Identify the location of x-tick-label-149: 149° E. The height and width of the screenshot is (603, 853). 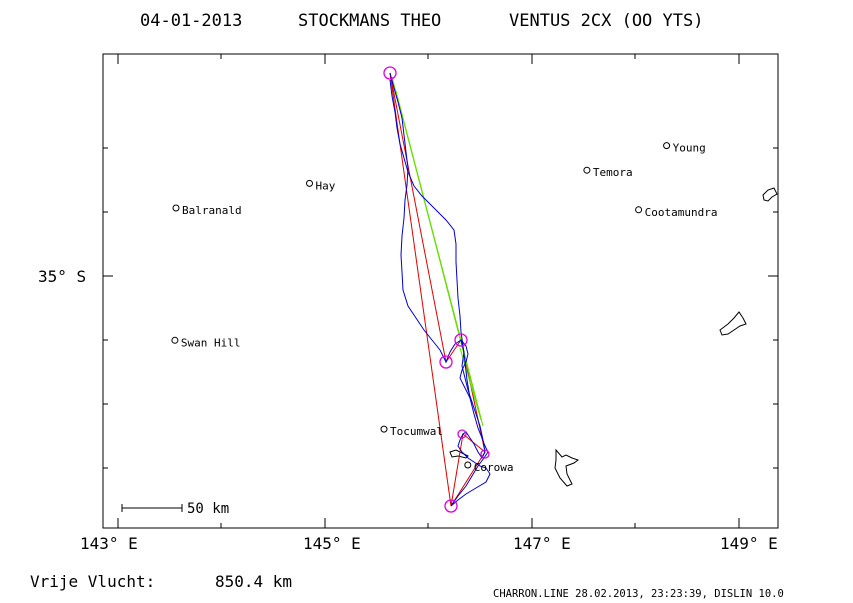
(749, 543).